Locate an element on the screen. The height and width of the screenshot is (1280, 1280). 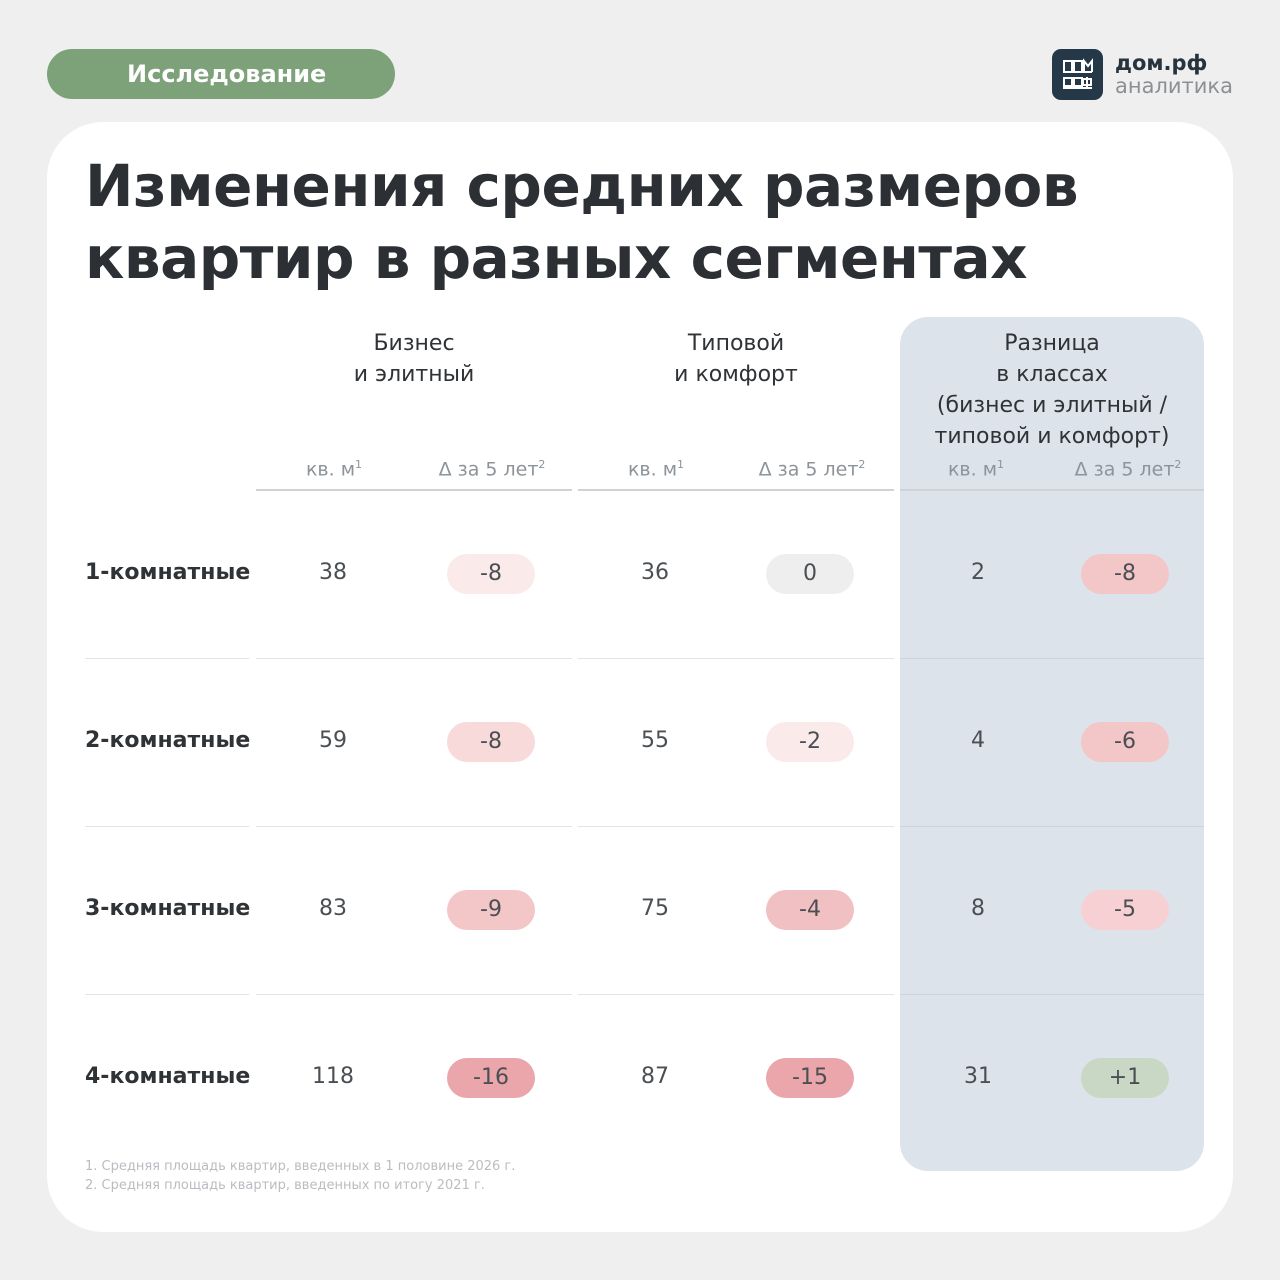
diff-area-2-room: 4 is located at coordinates (978, 740).